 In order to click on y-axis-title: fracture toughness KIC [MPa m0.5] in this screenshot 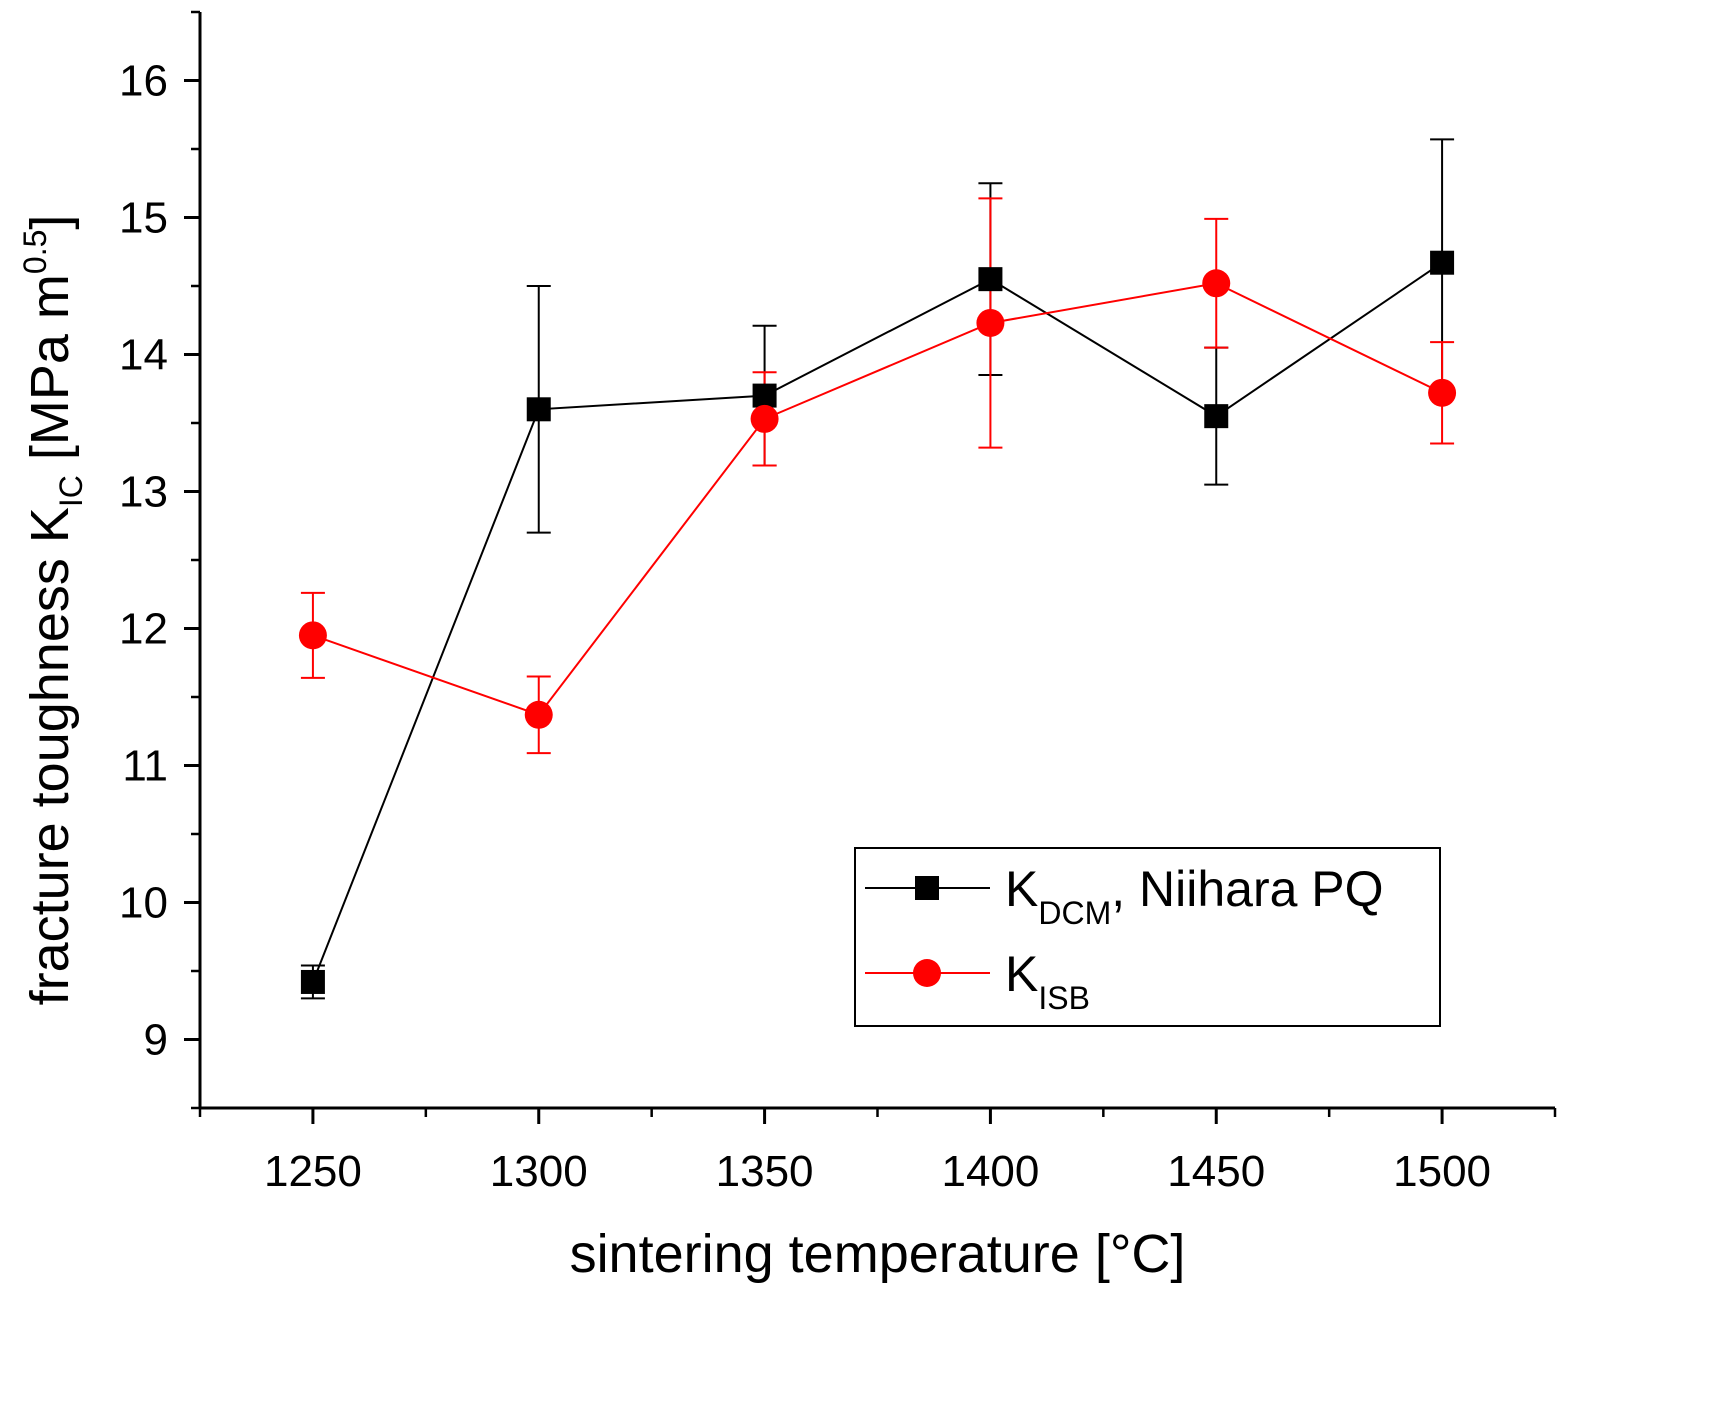, I will do `click(53, 610)`.